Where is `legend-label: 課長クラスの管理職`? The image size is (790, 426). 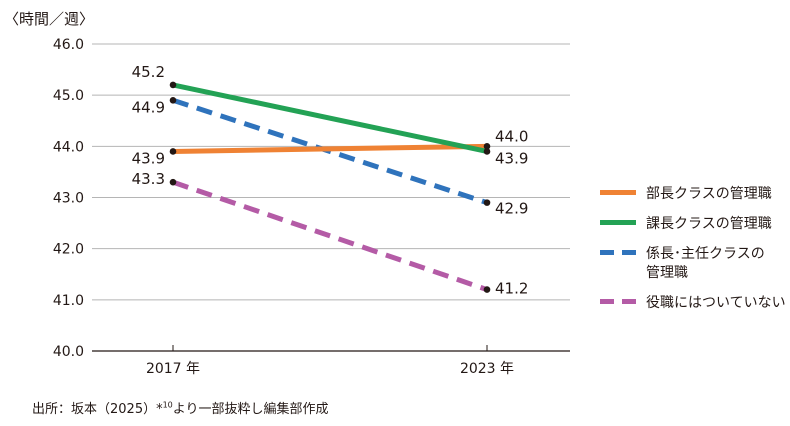 legend-label: 課長クラスの管理職 is located at coordinates (709, 224).